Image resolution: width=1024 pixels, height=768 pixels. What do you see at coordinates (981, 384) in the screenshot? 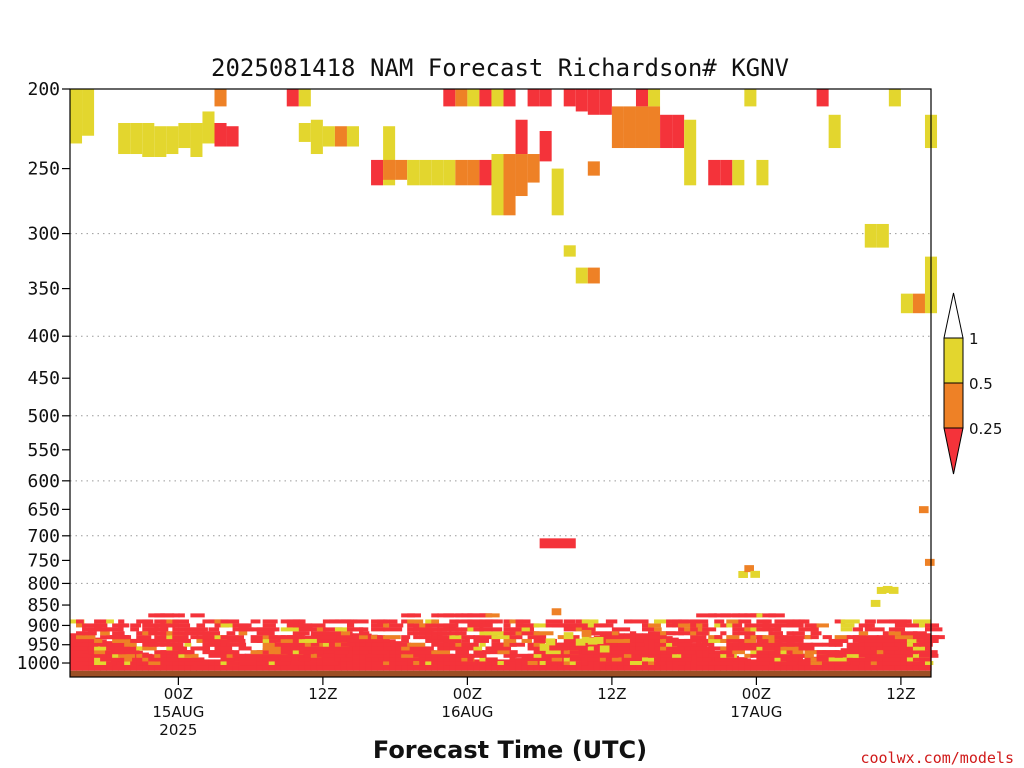
I see `legend-label-1: 0.5` at bounding box center [981, 384].